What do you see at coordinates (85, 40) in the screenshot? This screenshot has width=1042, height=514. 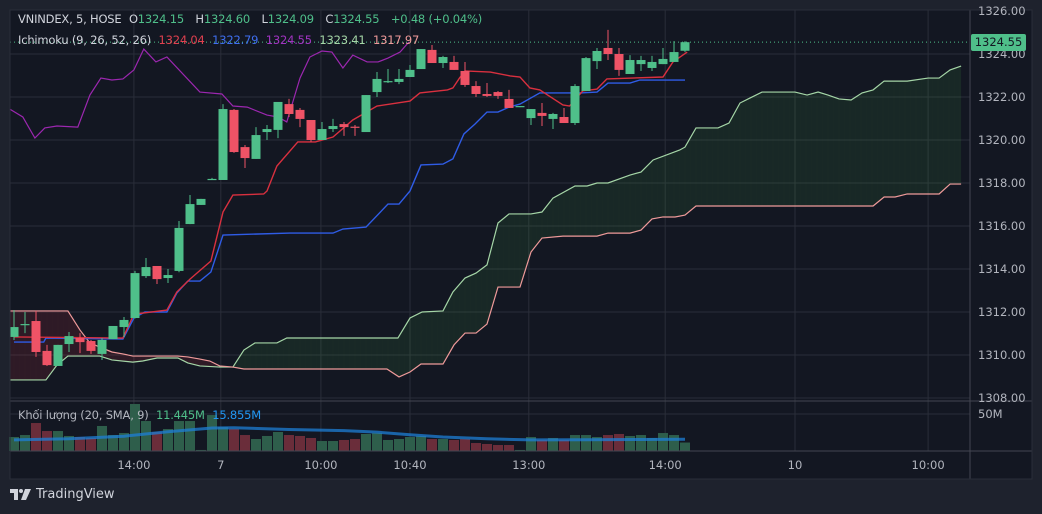 I see `ichimoku-label: Ichimoku (9, 26, 52, 26)` at bounding box center [85, 40].